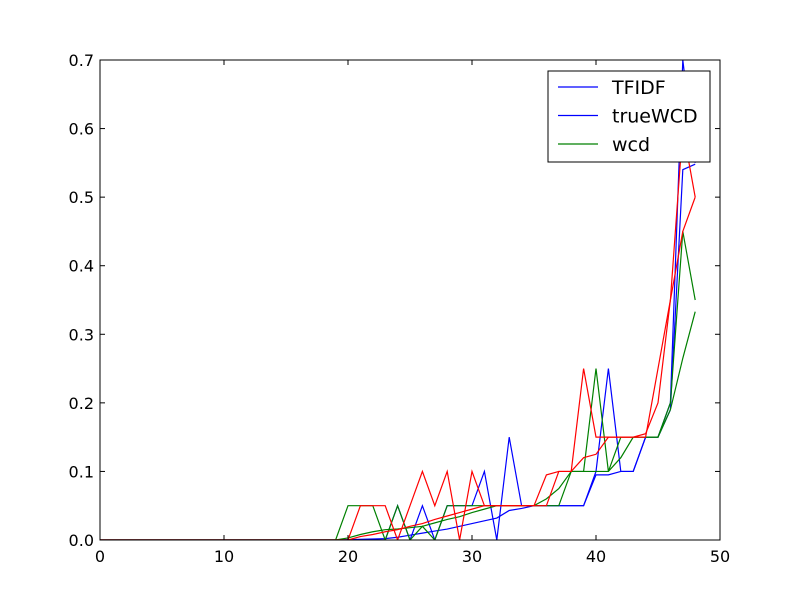 Image resolution: width=800 pixels, height=600 pixels. What do you see at coordinates (81, 266) in the screenshot?
I see `y-tick-label: 0.4` at bounding box center [81, 266].